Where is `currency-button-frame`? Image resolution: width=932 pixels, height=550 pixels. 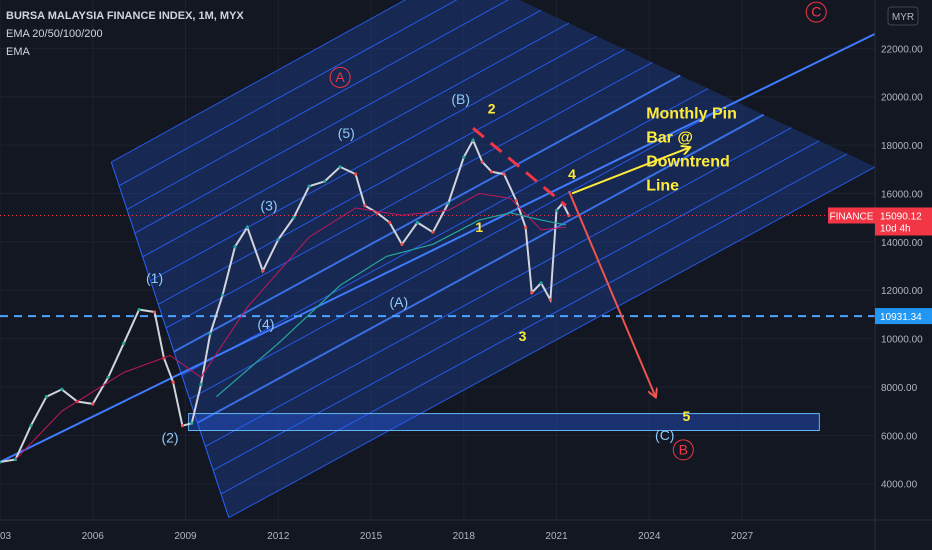 currency-button-frame is located at coordinates (903, 16).